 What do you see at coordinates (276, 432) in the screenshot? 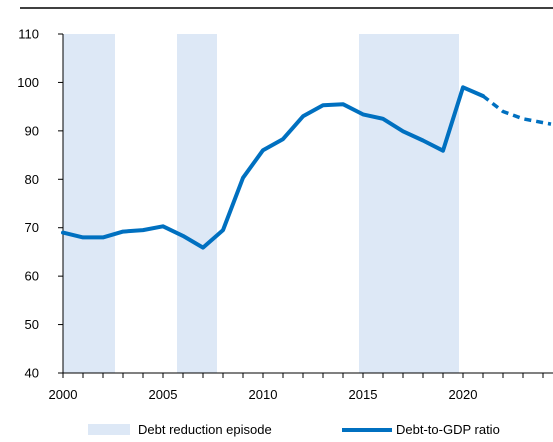
I see `legend: Debt reduction episode Debt-to-GDP ratio` at bounding box center [276, 432].